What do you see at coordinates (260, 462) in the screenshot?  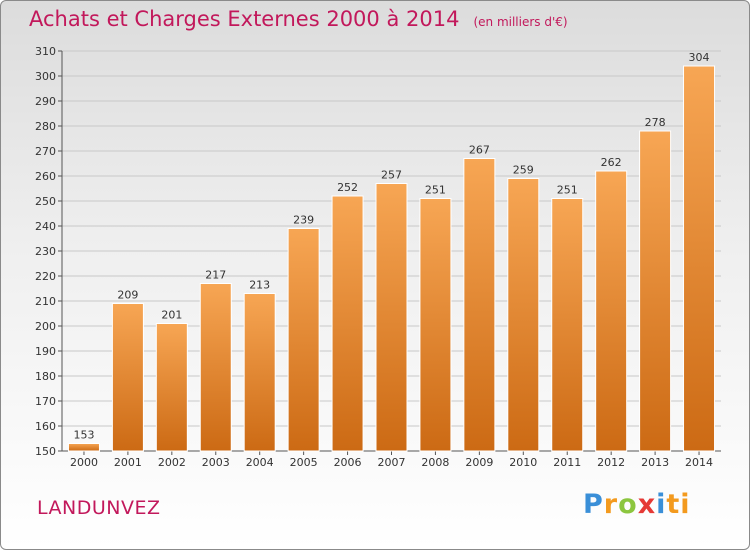 I see `x-tick-label: 2004` at bounding box center [260, 462].